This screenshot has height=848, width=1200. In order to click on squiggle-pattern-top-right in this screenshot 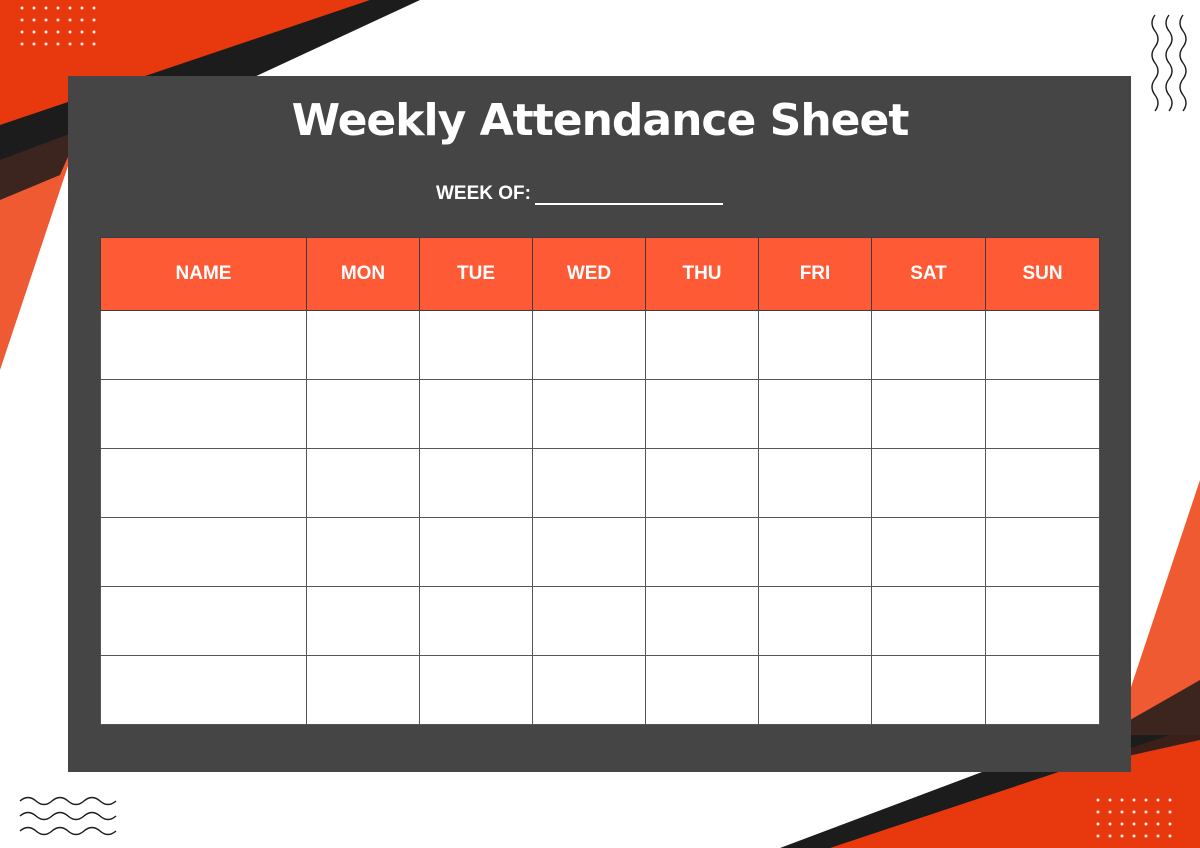, I will do `click(1169, 63)`.